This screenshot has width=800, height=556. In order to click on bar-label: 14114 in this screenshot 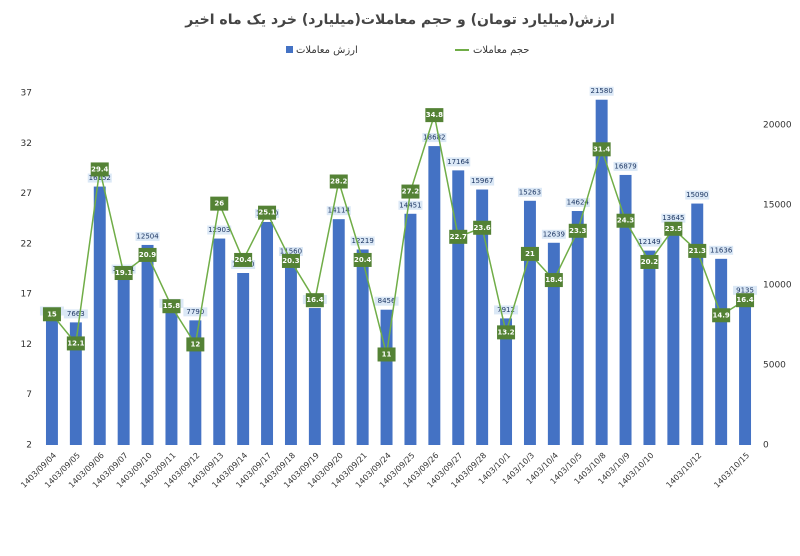, I will do `click(339, 211)`.